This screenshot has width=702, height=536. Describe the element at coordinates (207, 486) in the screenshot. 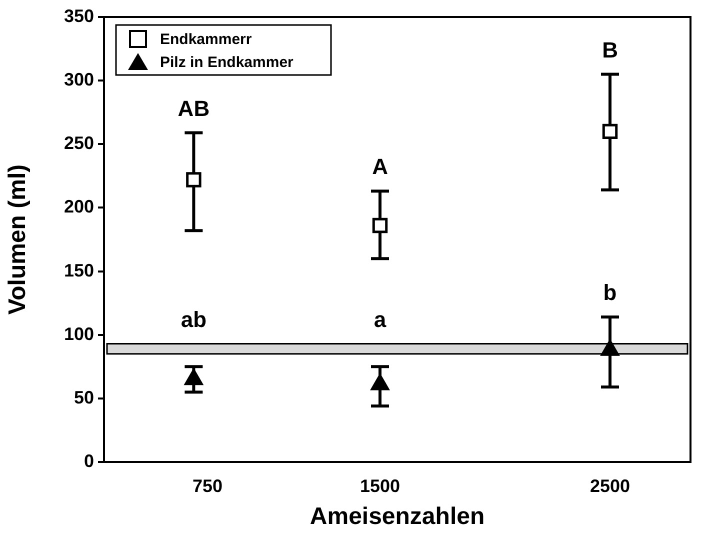

I see `x-tick-label: 750` at that location.